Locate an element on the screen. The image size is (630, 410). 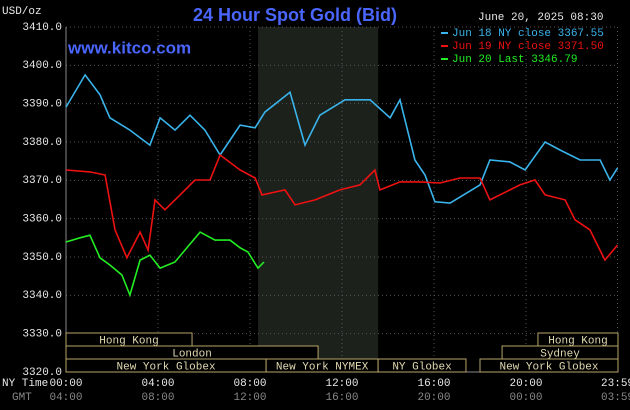
y-tick-label: 3330.0 is located at coordinates (42, 335).